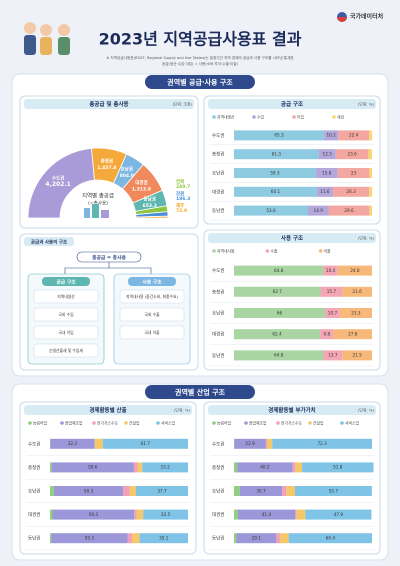  What do you see at coordinates (152, 281) in the screenshot?
I see `column-header` at bounding box center [152, 281].